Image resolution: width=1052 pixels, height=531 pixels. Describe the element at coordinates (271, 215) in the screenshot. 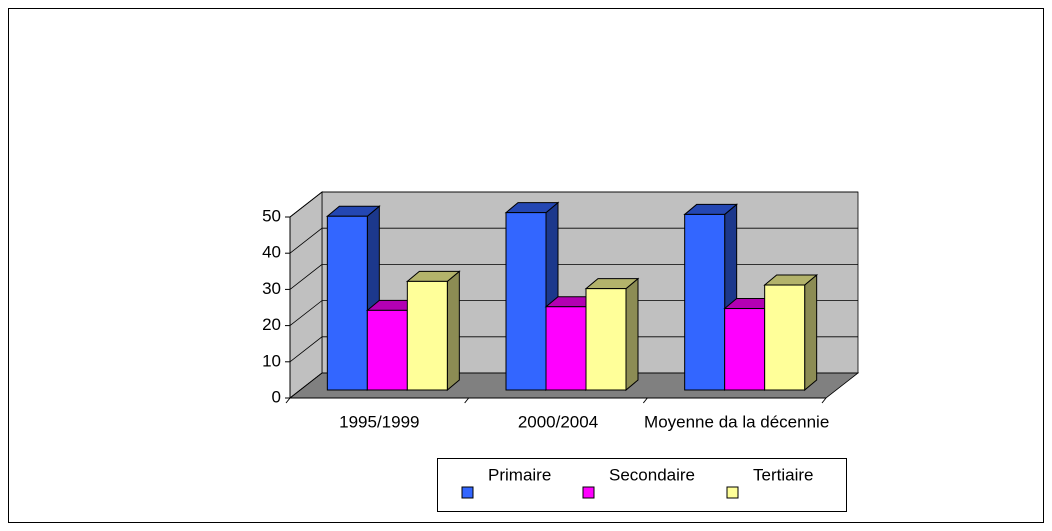

I see `y-tick-label: 50` at that location.